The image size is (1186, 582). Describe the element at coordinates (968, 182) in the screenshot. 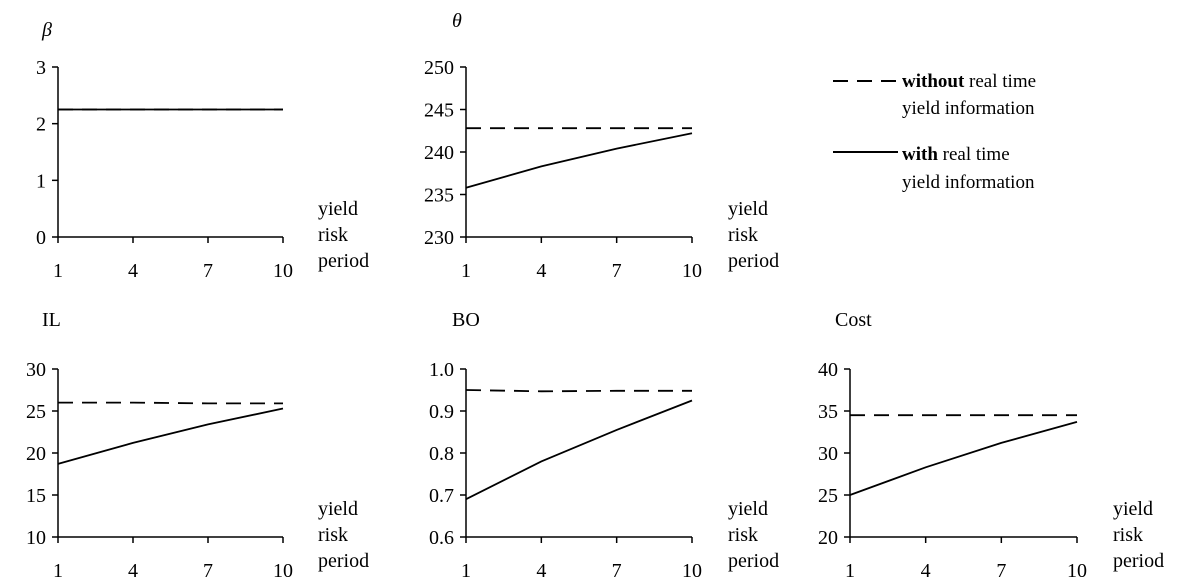

I see `legend-label-with-line2: yield information` at that location.